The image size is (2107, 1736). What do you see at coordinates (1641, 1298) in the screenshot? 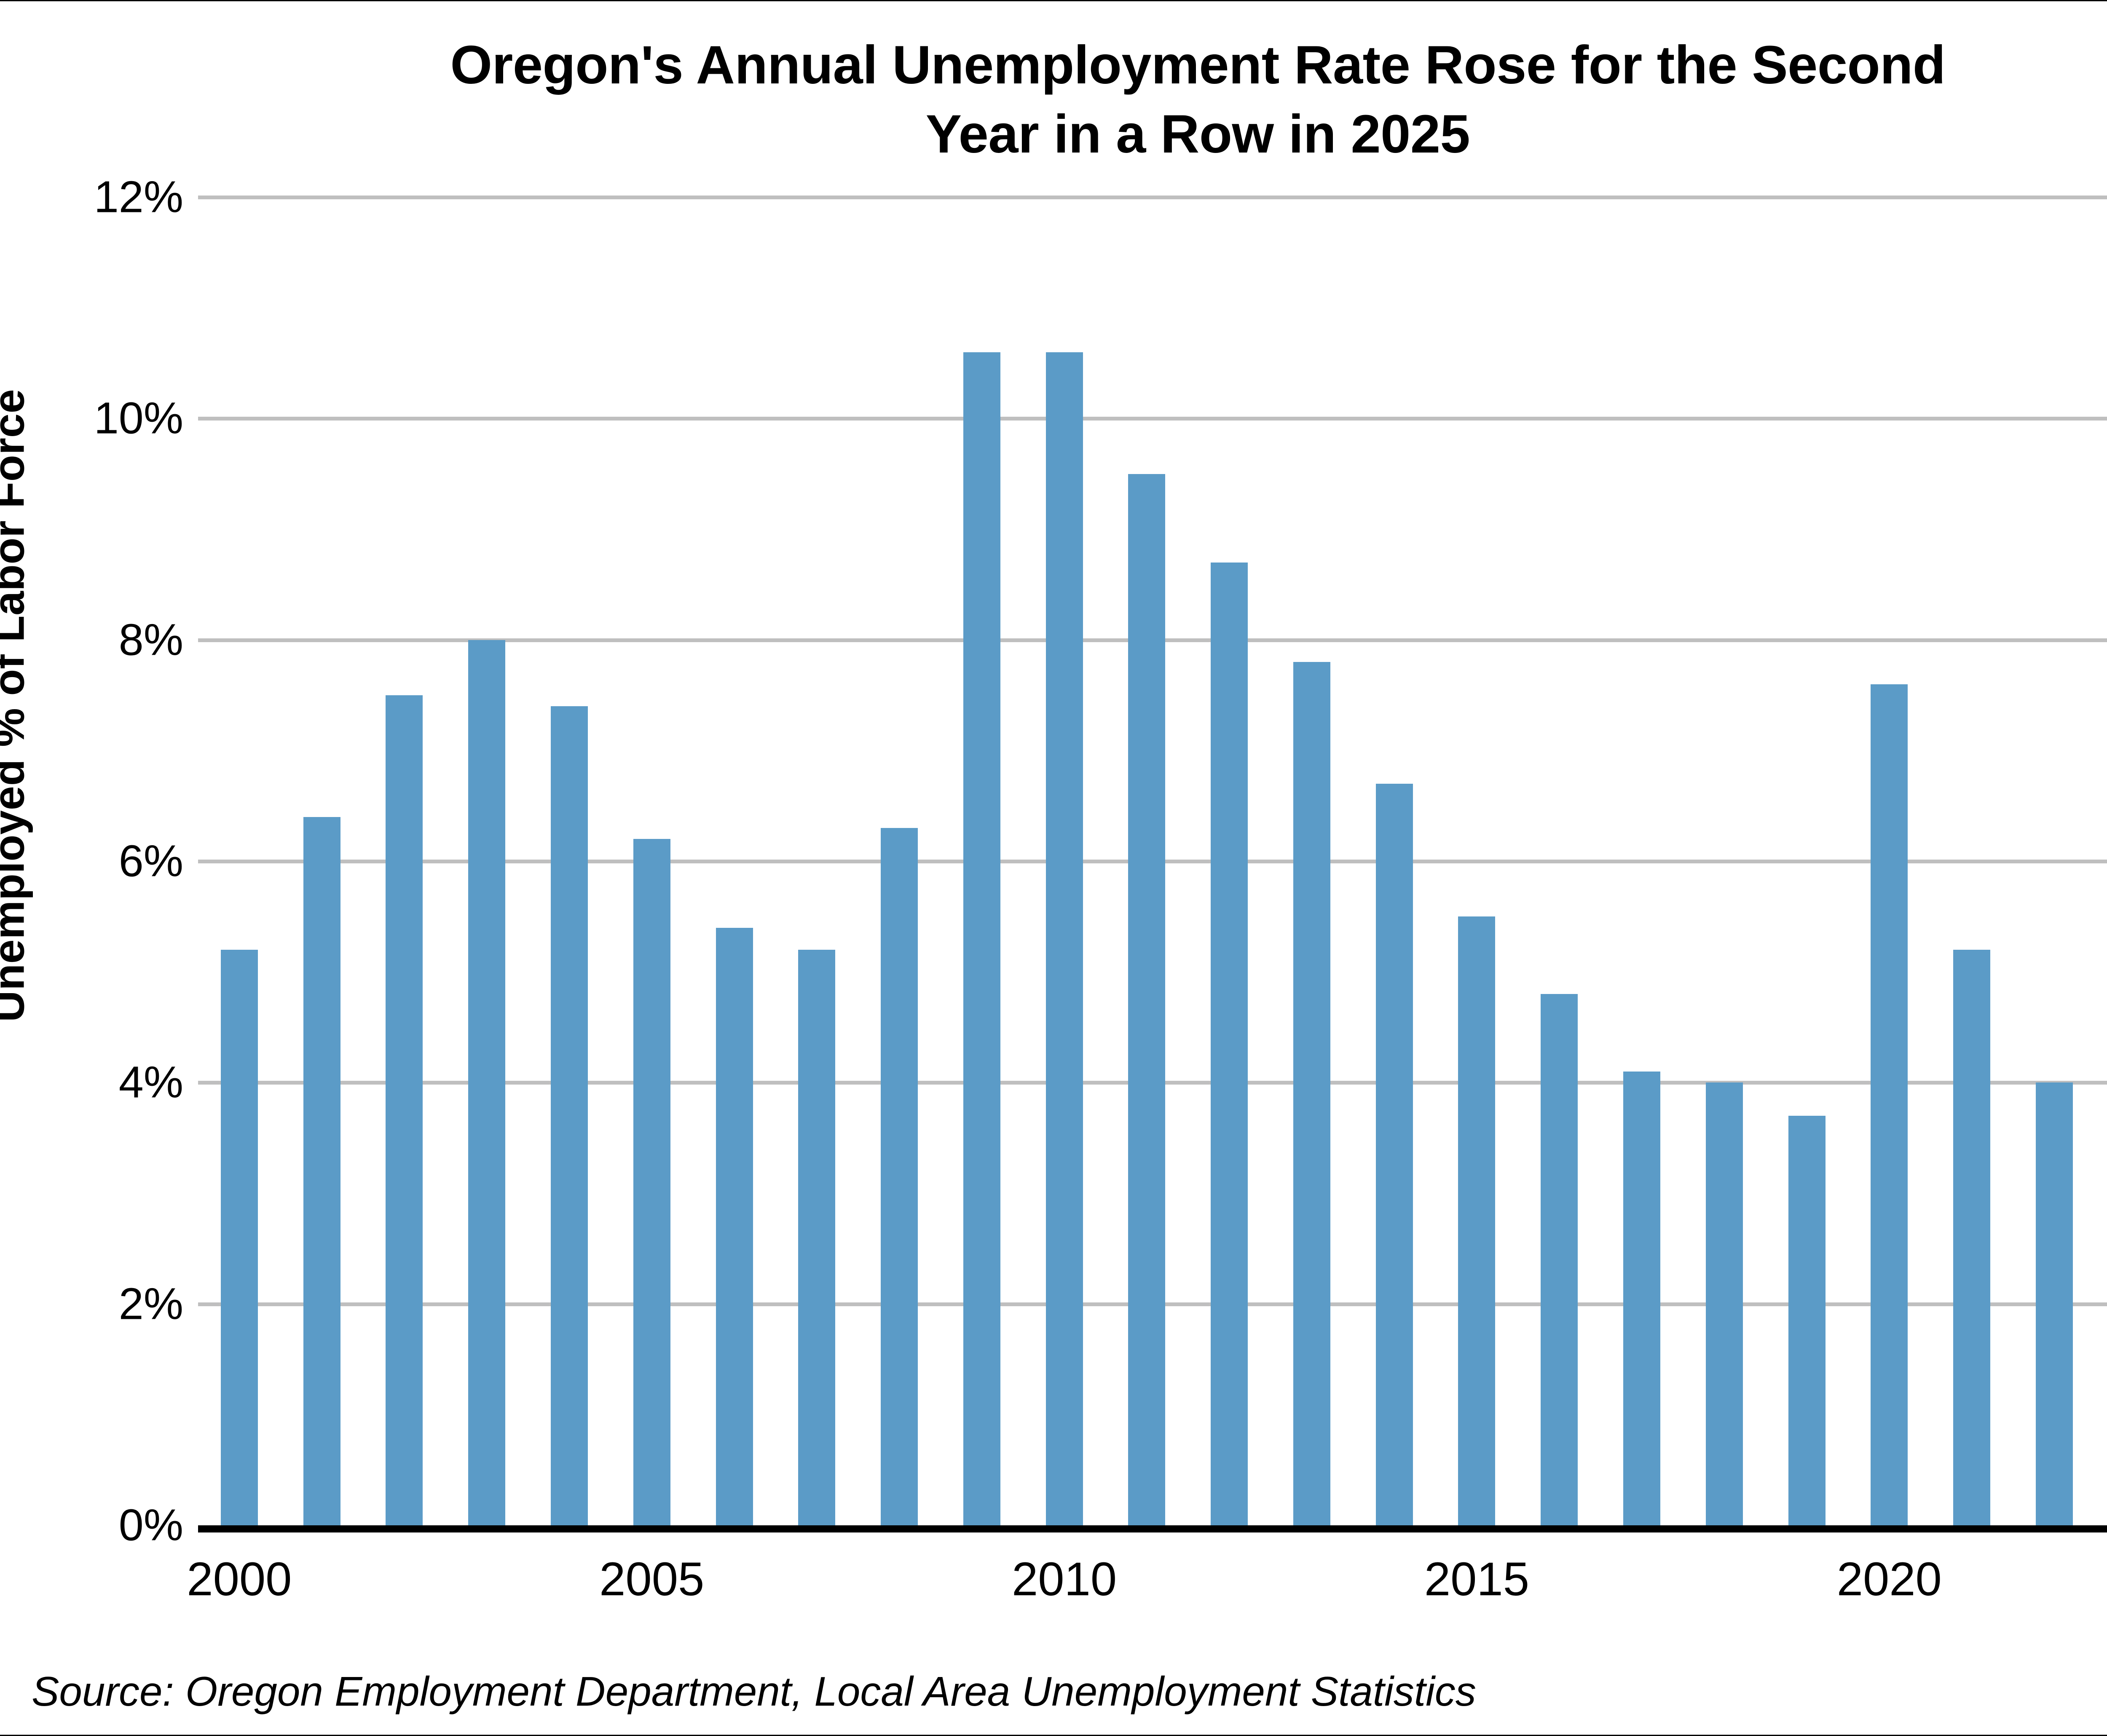
I see `bar-2017` at bounding box center [1641, 1298].